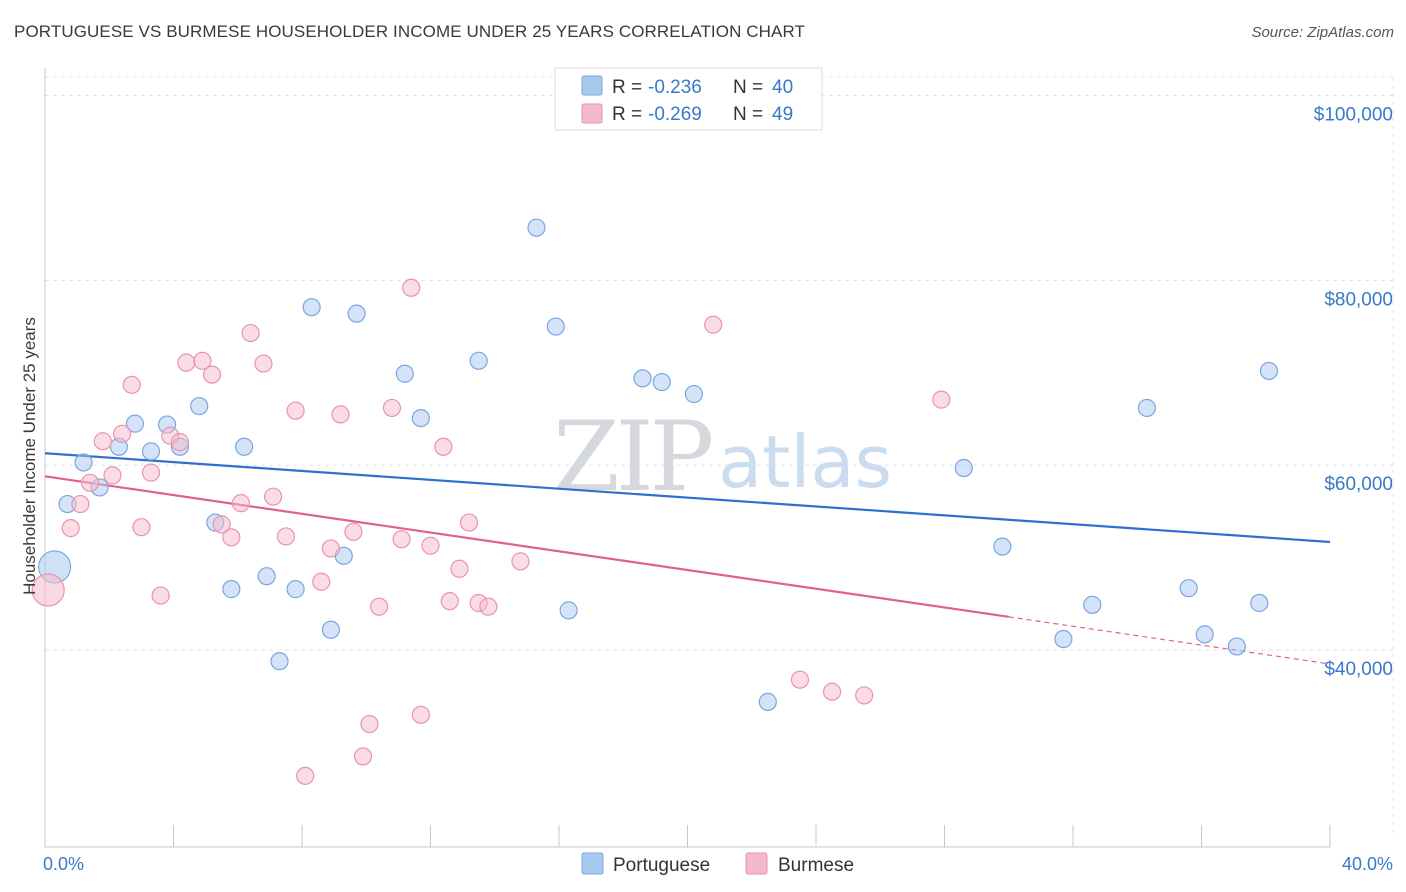 Image resolution: width=1406 pixels, height=892 pixels. I want to click on burmese-trend-line, so click(526, 546).